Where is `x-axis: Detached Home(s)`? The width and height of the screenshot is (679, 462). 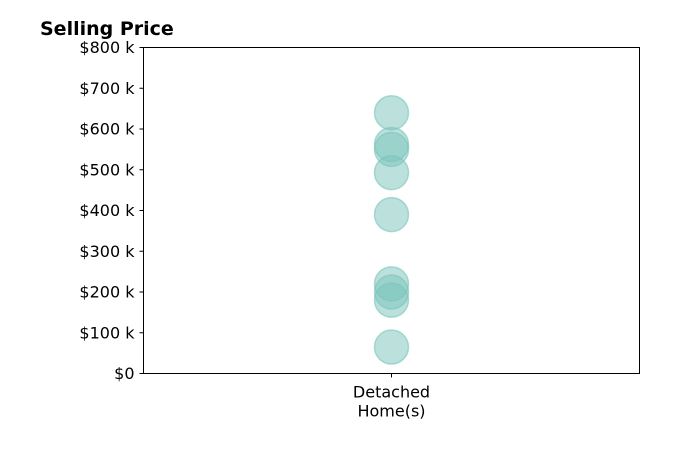
x-axis: Detached Home(s) is located at coordinates (391, 397).